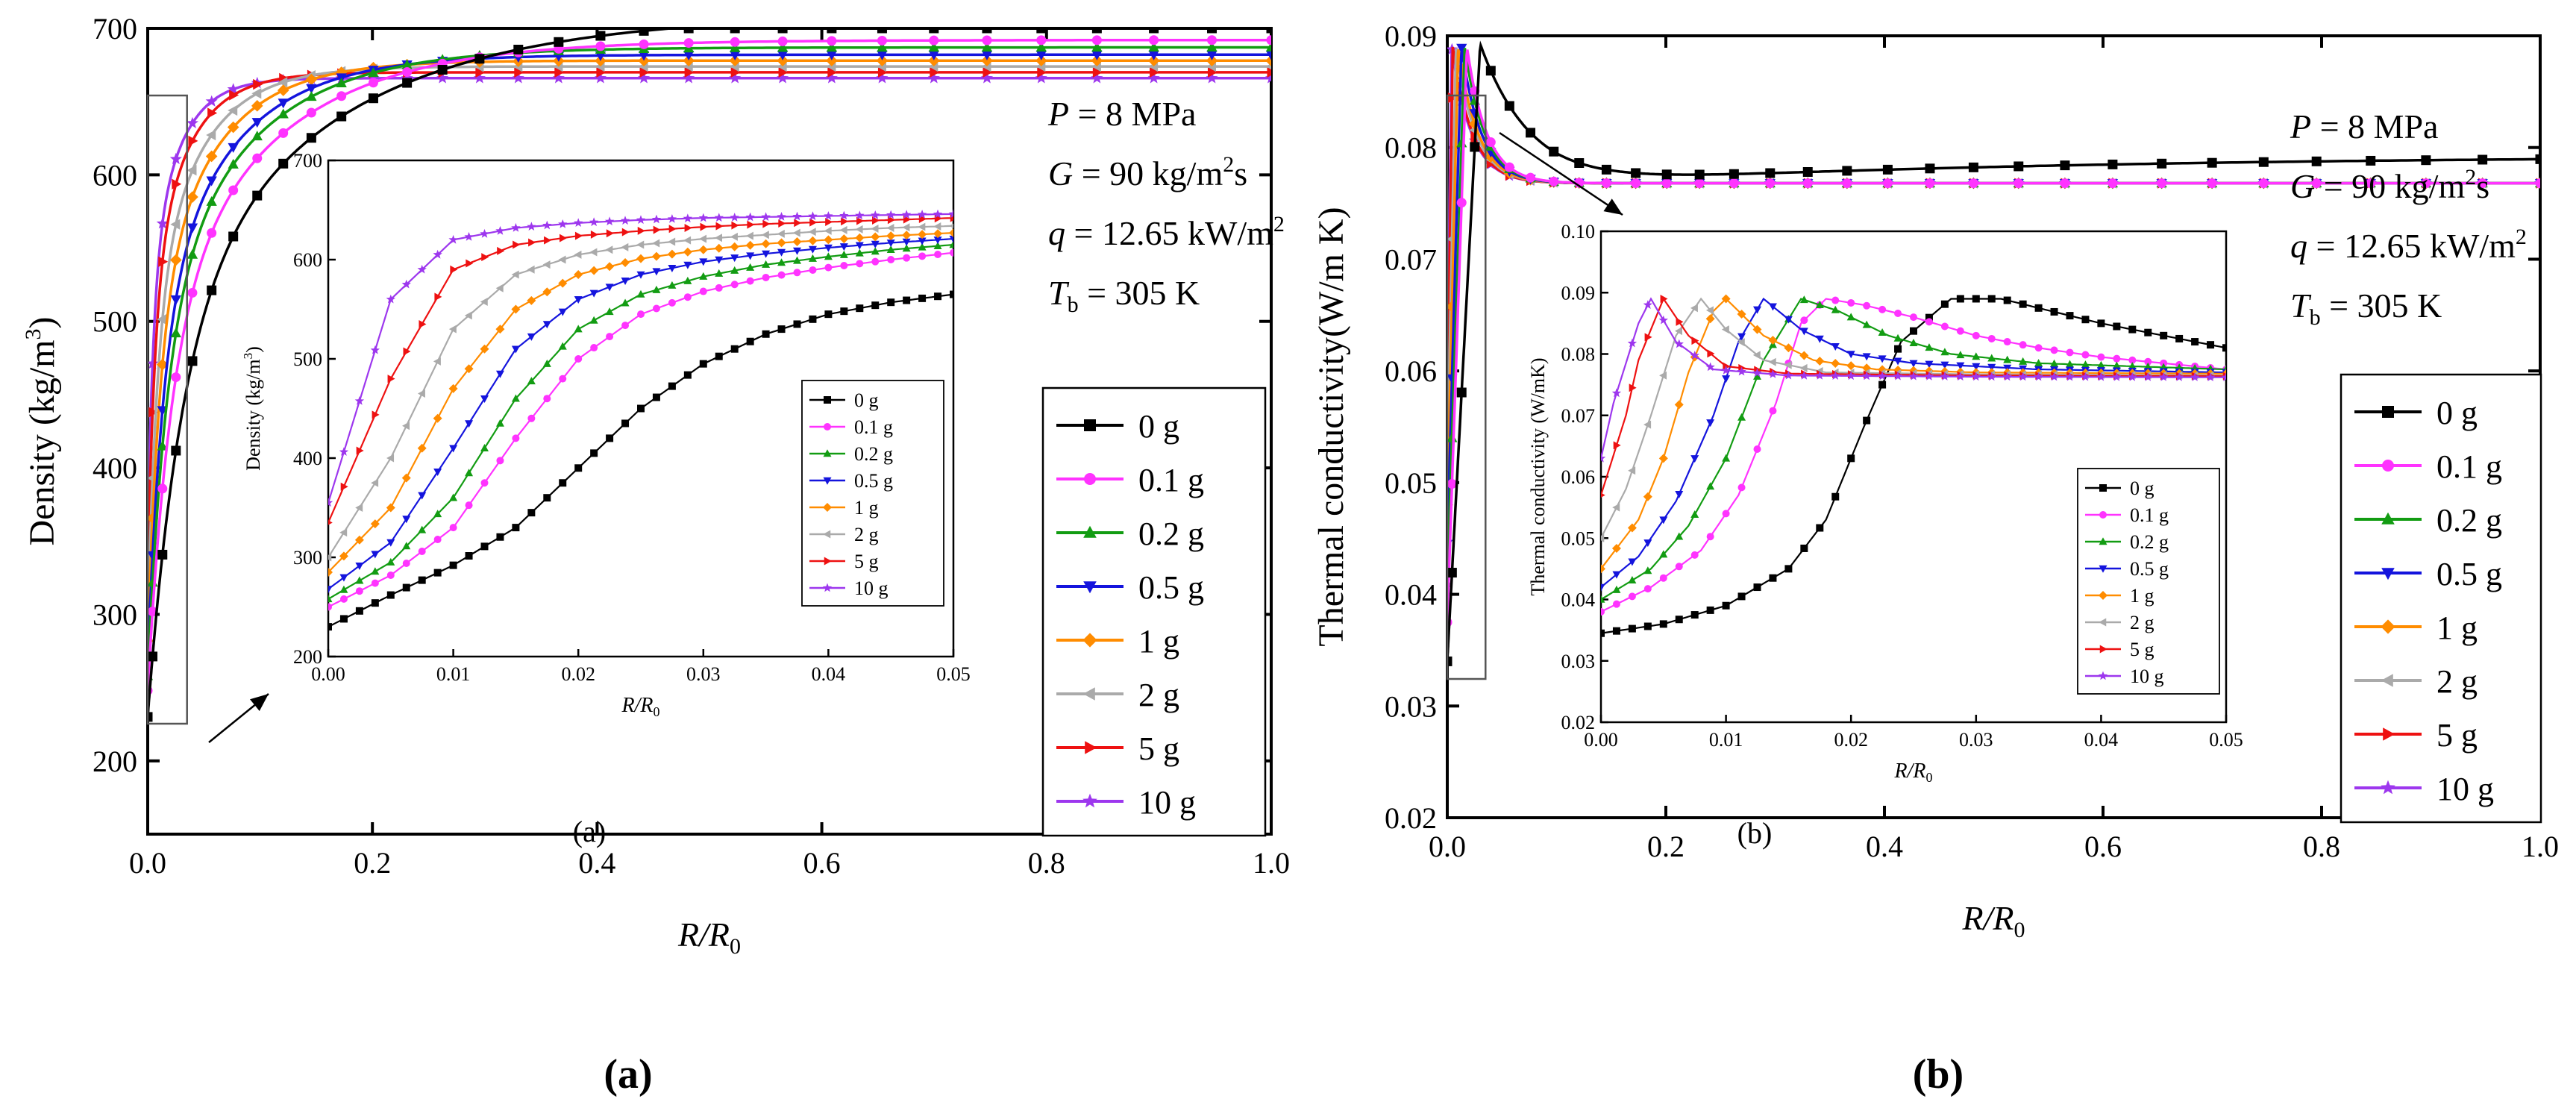 This screenshot has width=2576, height=1099. Describe the element at coordinates (578, 674) in the screenshot. I see `panel-a-inset-xtick-label: 0.02` at that location.